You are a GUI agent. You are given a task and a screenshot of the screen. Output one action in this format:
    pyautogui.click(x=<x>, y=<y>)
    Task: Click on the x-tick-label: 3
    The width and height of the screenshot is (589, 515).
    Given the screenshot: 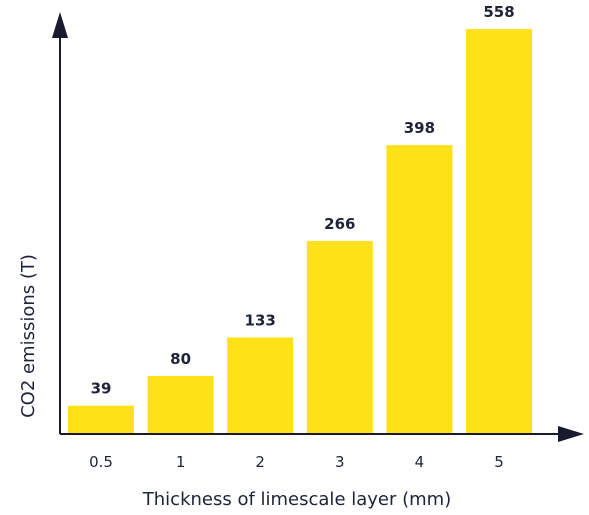 What is the action you would take?
    pyautogui.click(x=340, y=462)
    